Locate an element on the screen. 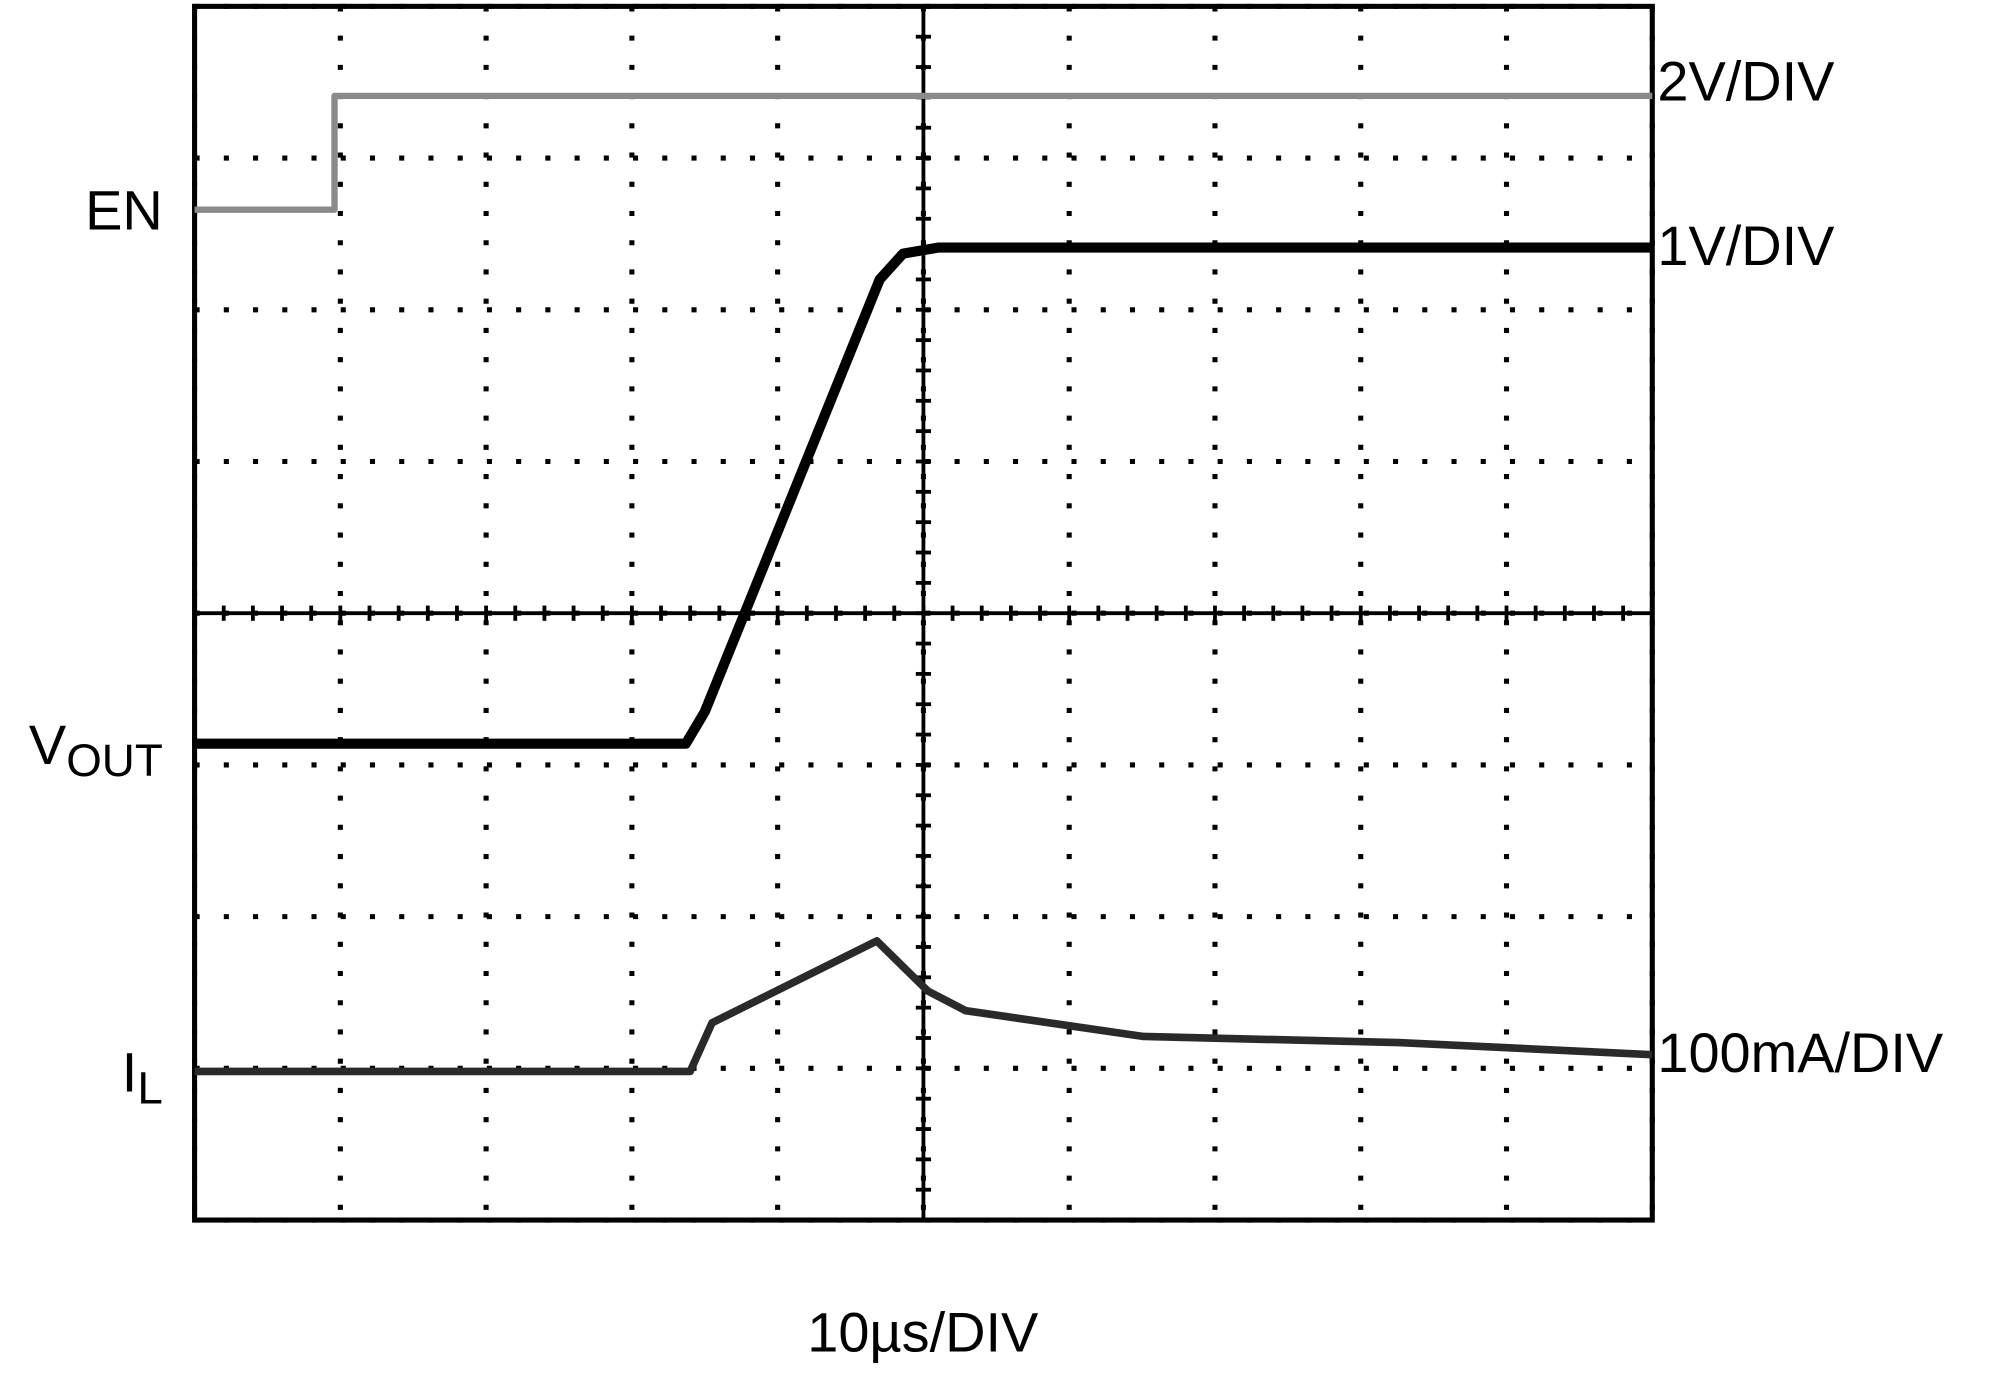 The image size is (1993, 1384). series-label: IL is located at coordinates (142, 1077).